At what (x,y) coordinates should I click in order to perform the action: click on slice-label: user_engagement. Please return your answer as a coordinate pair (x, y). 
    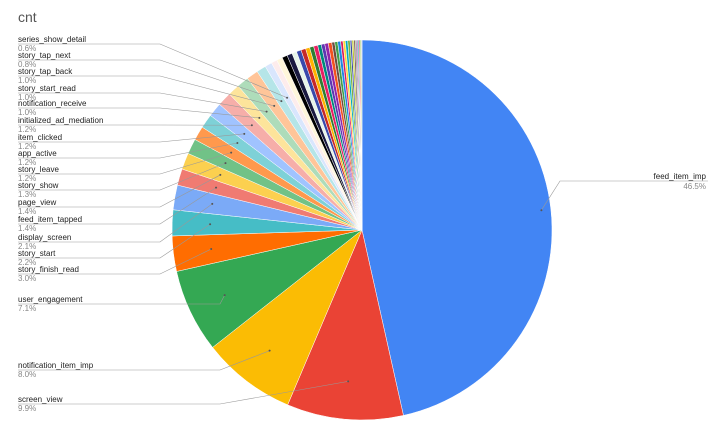
    Looking at the image, I should click on (50, 299).